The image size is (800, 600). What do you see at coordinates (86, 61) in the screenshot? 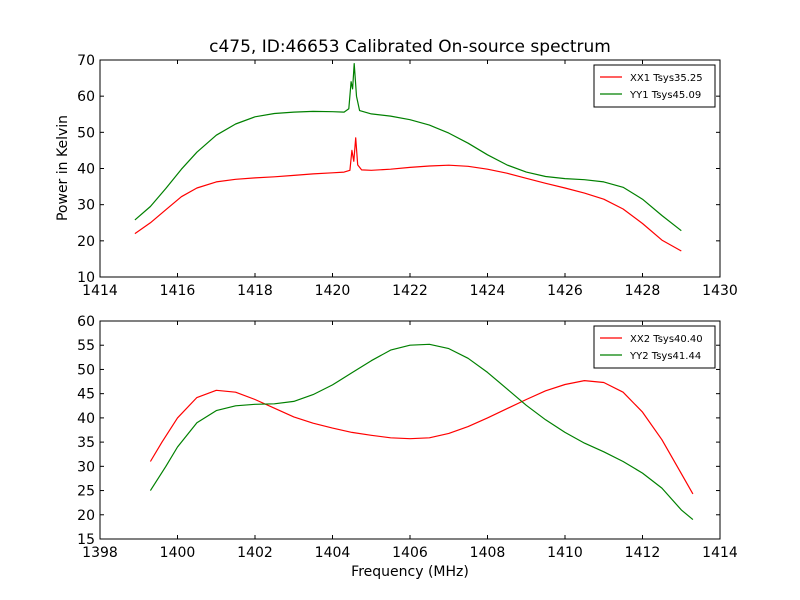
I see `y-tick-label: 70` at bounding box center [86, 61].